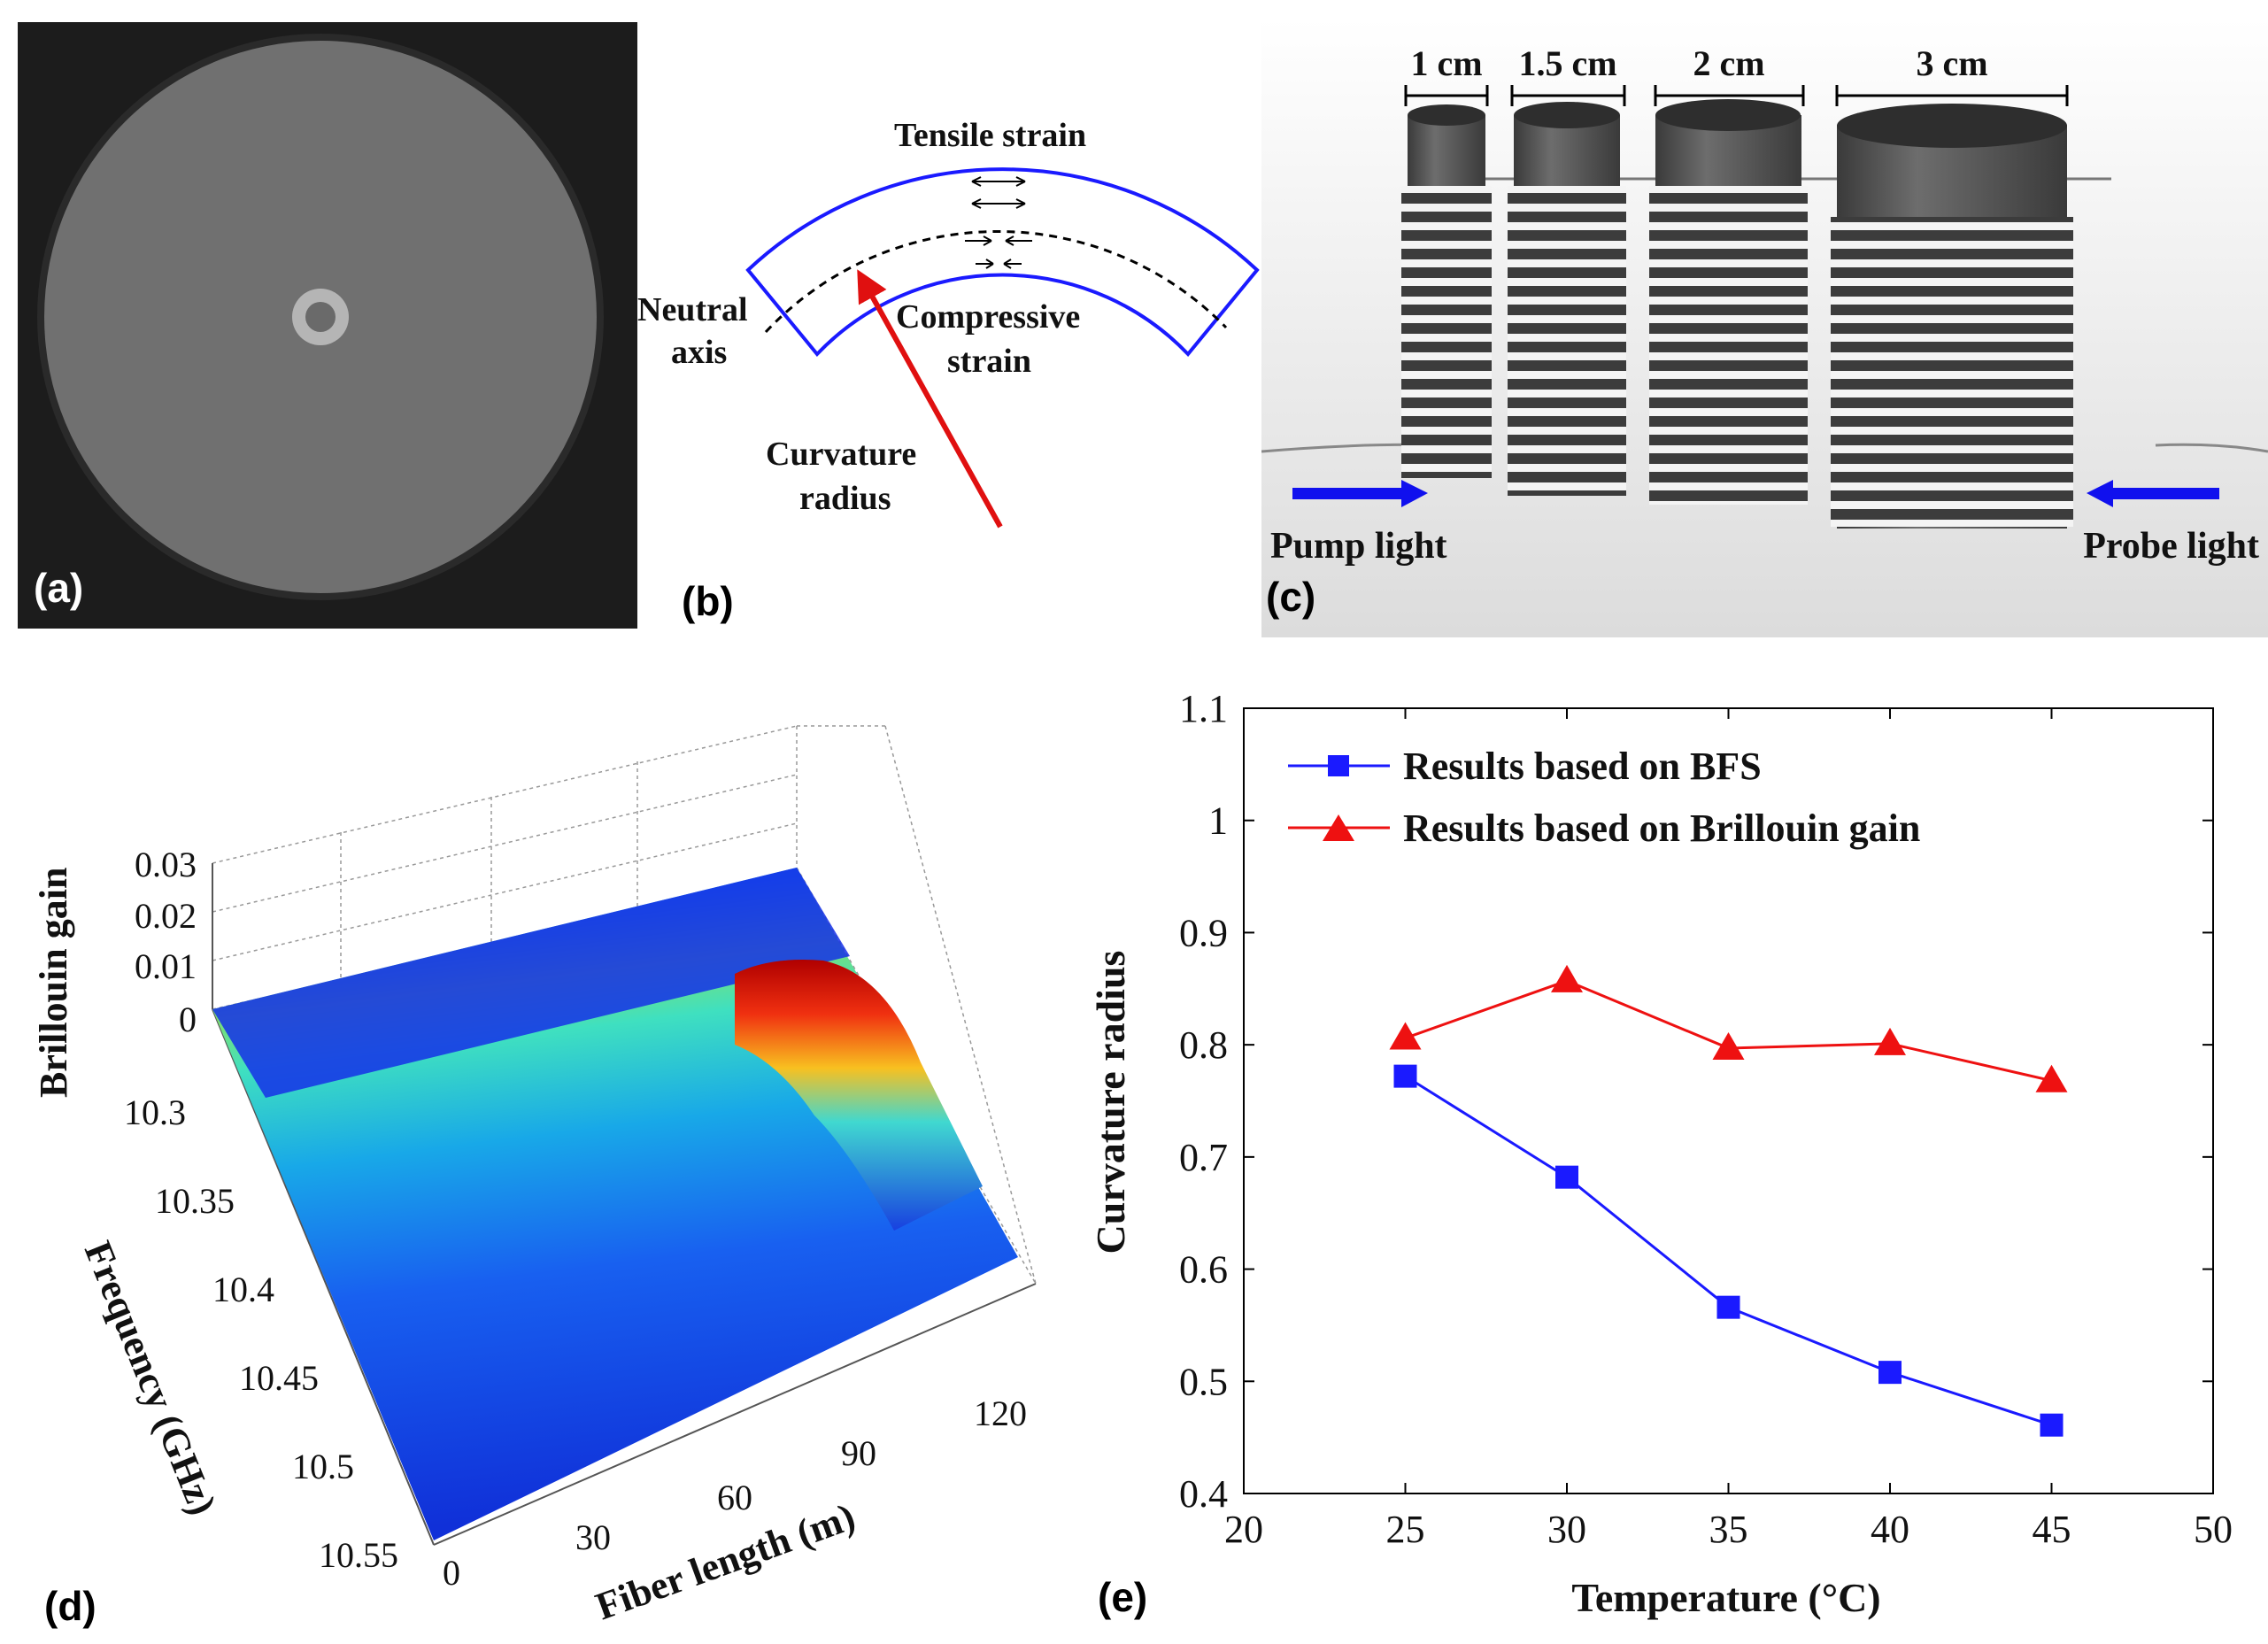 The height and width of the screenshot is (1644, 2268). Describe the element at coordinates (988, 317) in the screenshot. I see `compressive-strain-label-1: Compressive` at that location.